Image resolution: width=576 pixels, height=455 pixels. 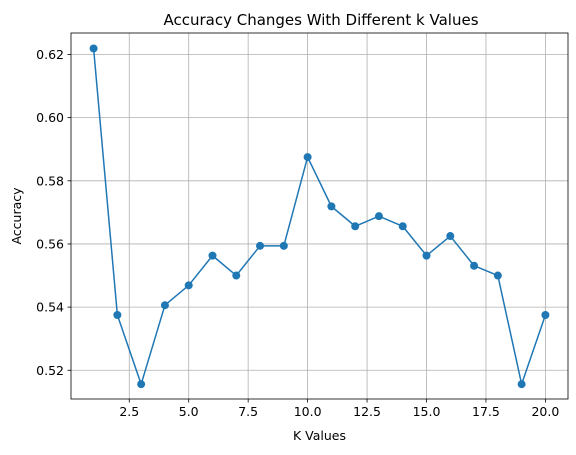 I want to click on y-tick-label: 0.52, so click(x=50, y=370).